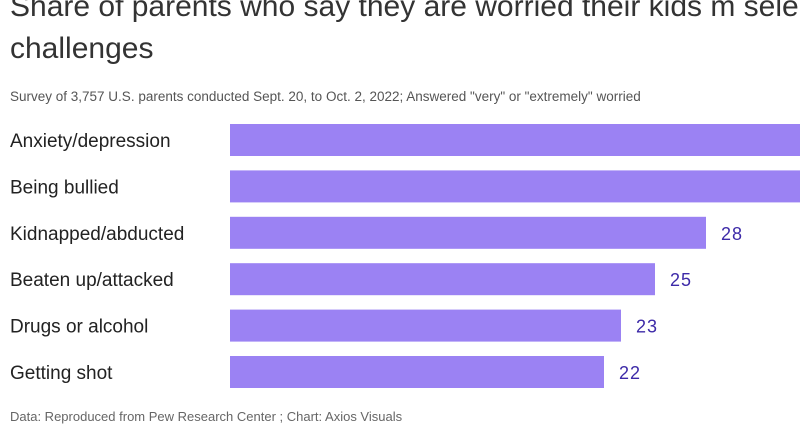 The height and width of the screenshot is (424, 800). Describe the element at coordinates (79, 327) in the screenshot. I see `category-label-4: Drugs or alcohol` at that location.